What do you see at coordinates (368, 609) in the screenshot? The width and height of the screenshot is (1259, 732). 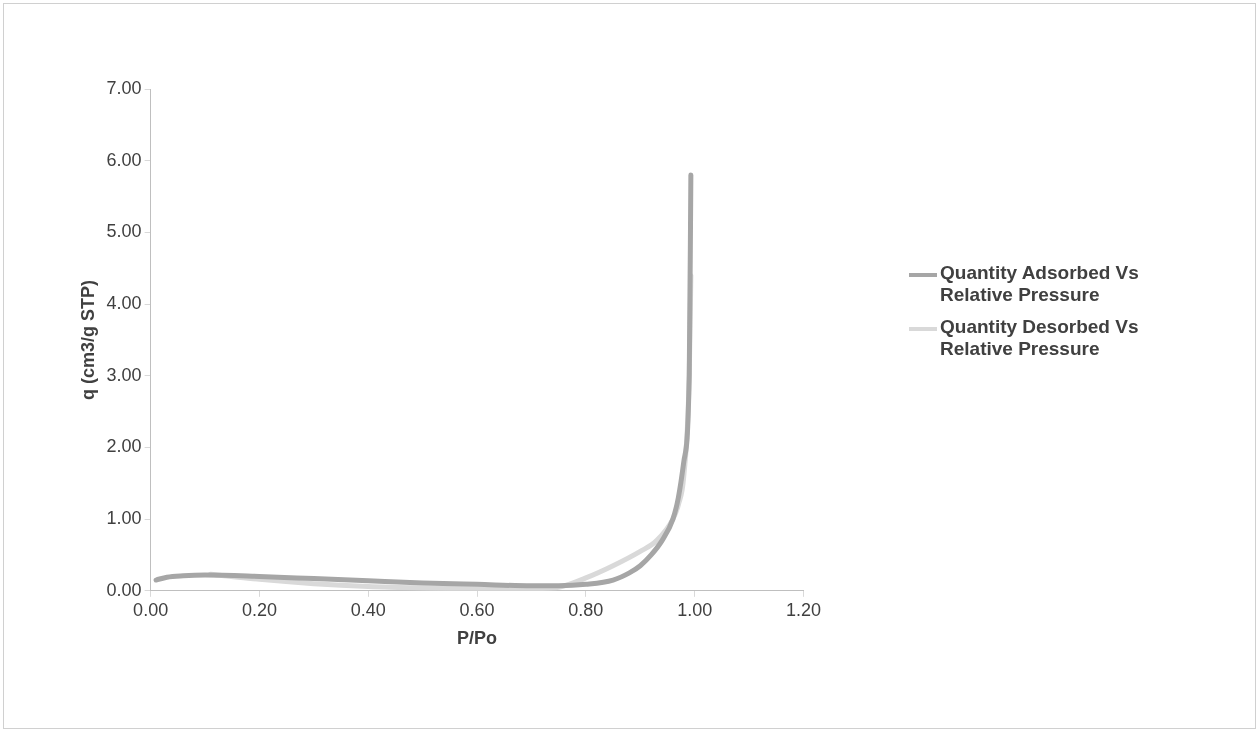 I see `x-tick-label: 0.40` at bounding box center [368, 609].